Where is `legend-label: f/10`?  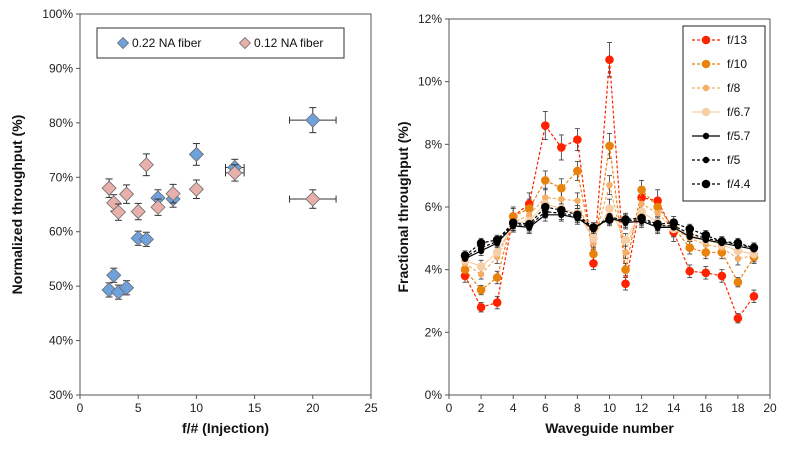 legend-label: f/10 is located at coordinates (737, 64).